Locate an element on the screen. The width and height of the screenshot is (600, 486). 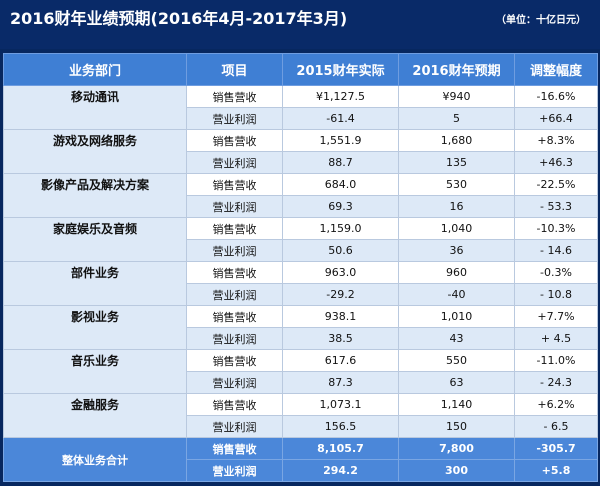
unit-label: （单位：十亿日元） is located at coordinates (541, 20).